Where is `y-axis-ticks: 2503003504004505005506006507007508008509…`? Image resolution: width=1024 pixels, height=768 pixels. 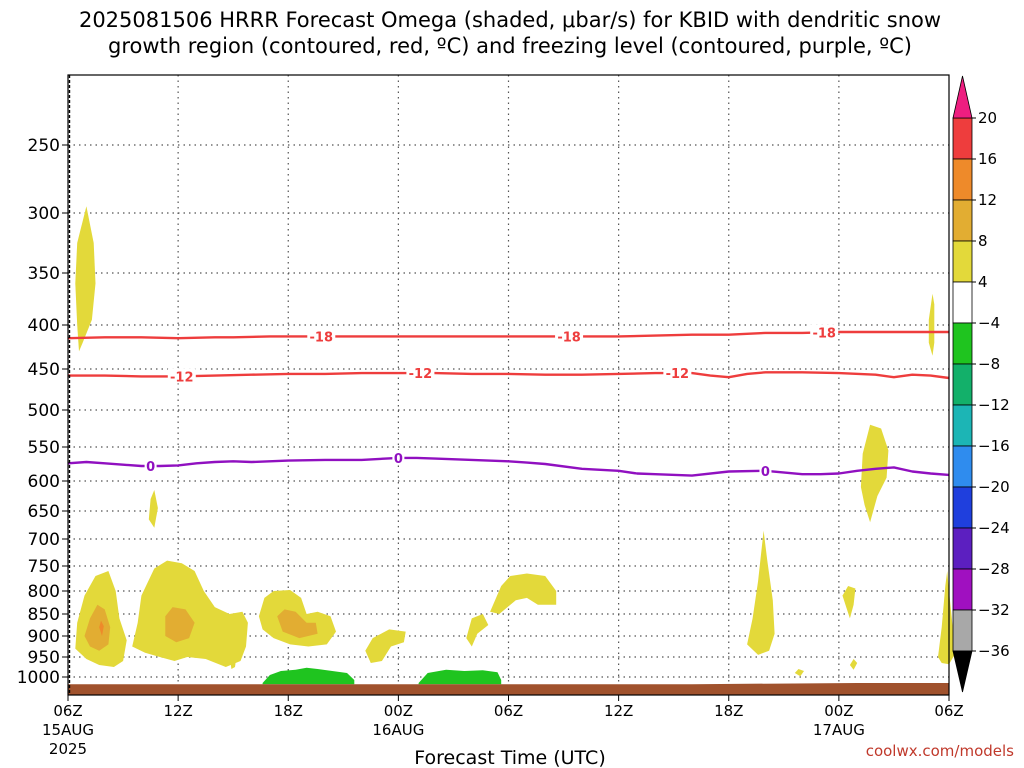
y-axis-ticks: 2503003504004505005506006507007508008509… is located at coordinates (42, 412).